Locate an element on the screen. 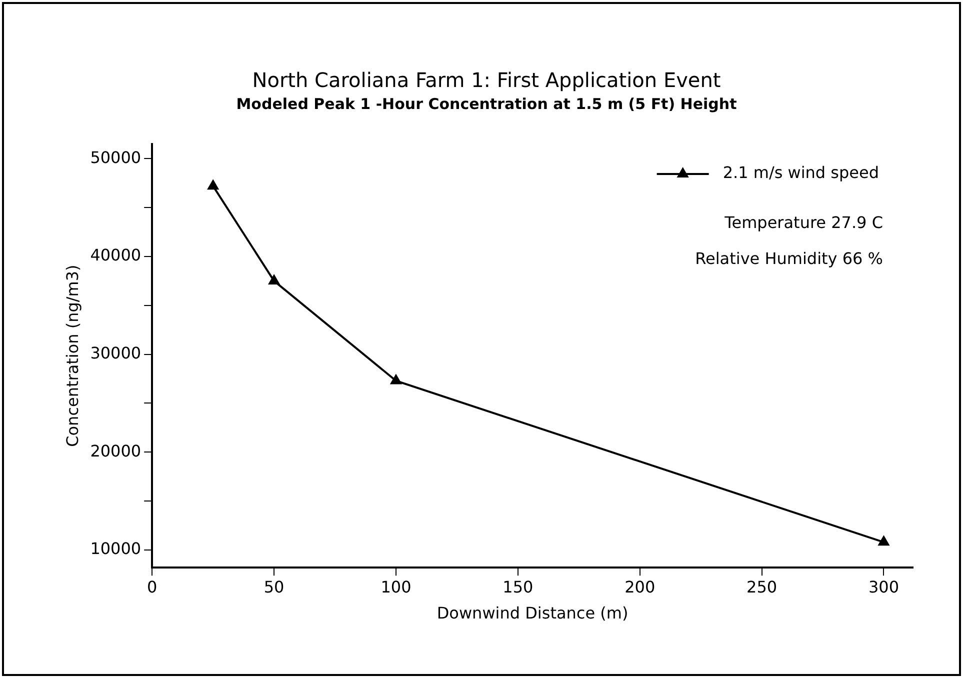  x-tick-label: 200 is located at coordinates (640, 586).